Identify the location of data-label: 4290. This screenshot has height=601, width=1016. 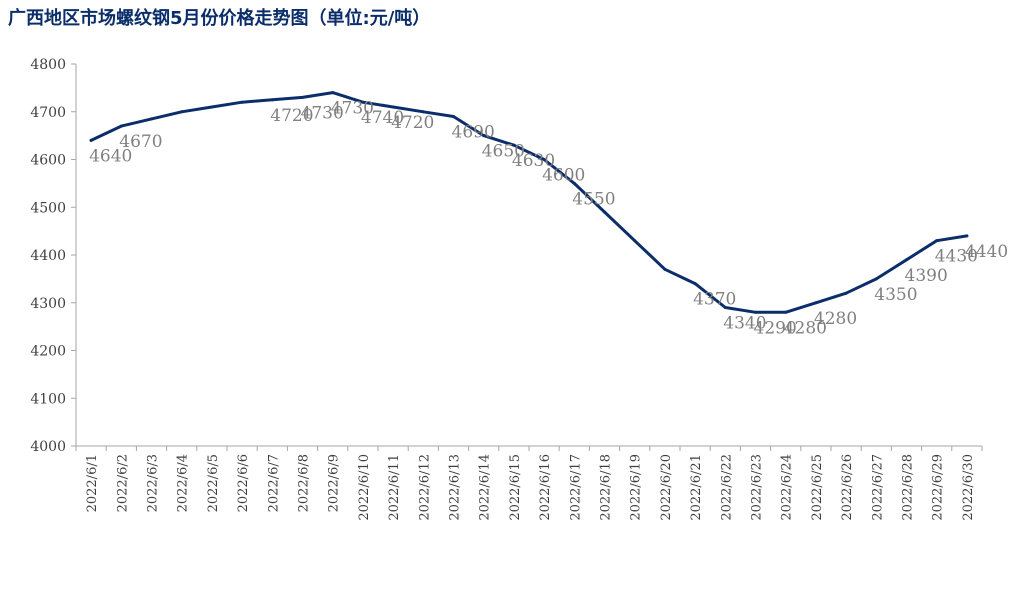
(775, 328).